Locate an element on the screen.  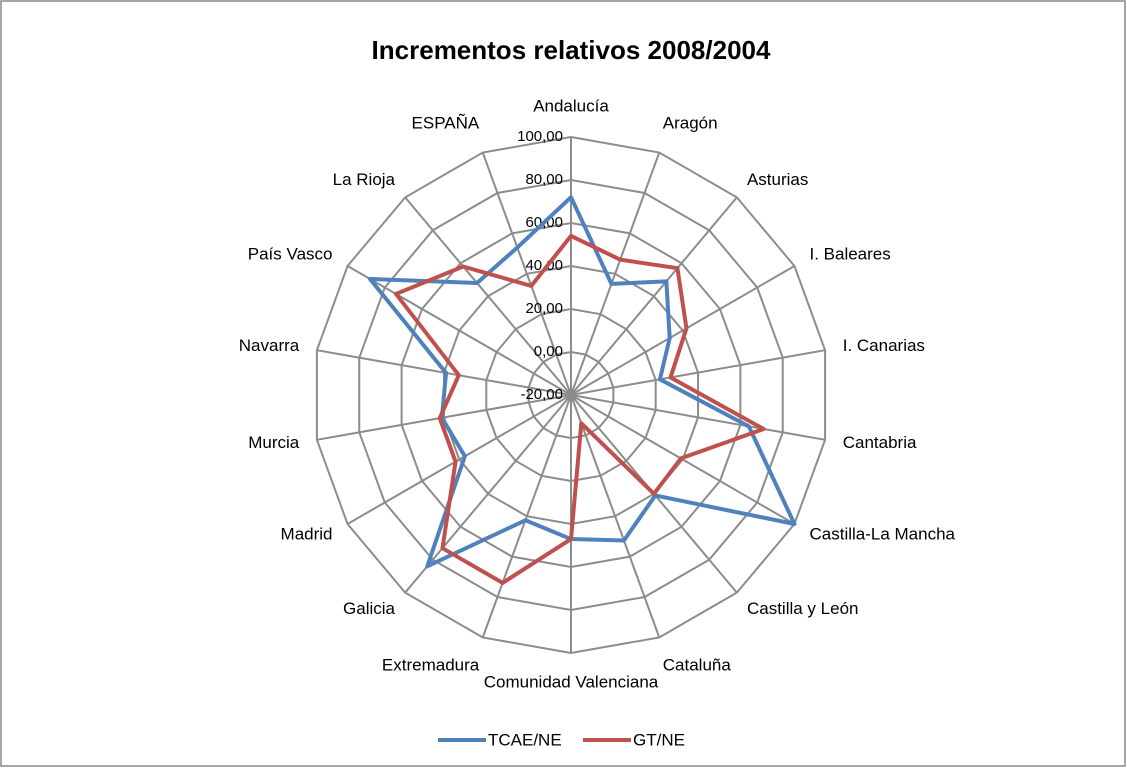
legend-label: TCAE/NE is located at coordinates (525, 739).